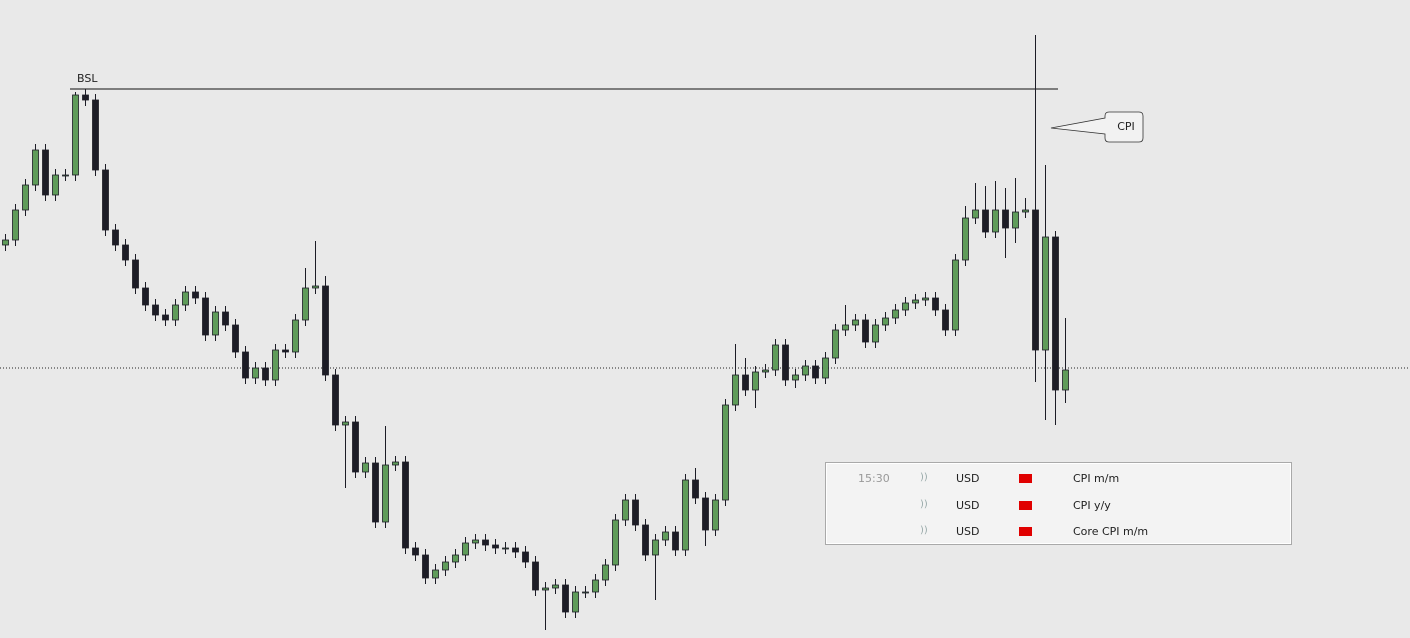 The image size is (1410, 638). I want to click on callout-bubble, so click(1097, 127).